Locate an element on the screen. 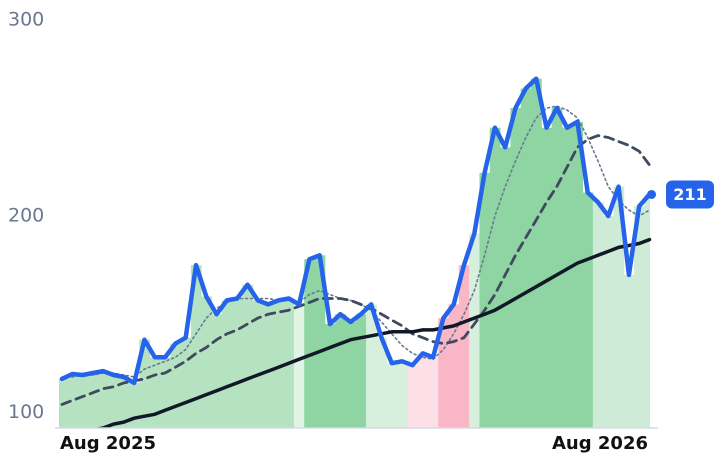 Image resolution: width=718 pixels, height=464 pixels. value-badge-label: 211 is located at coordinates (689, 194).